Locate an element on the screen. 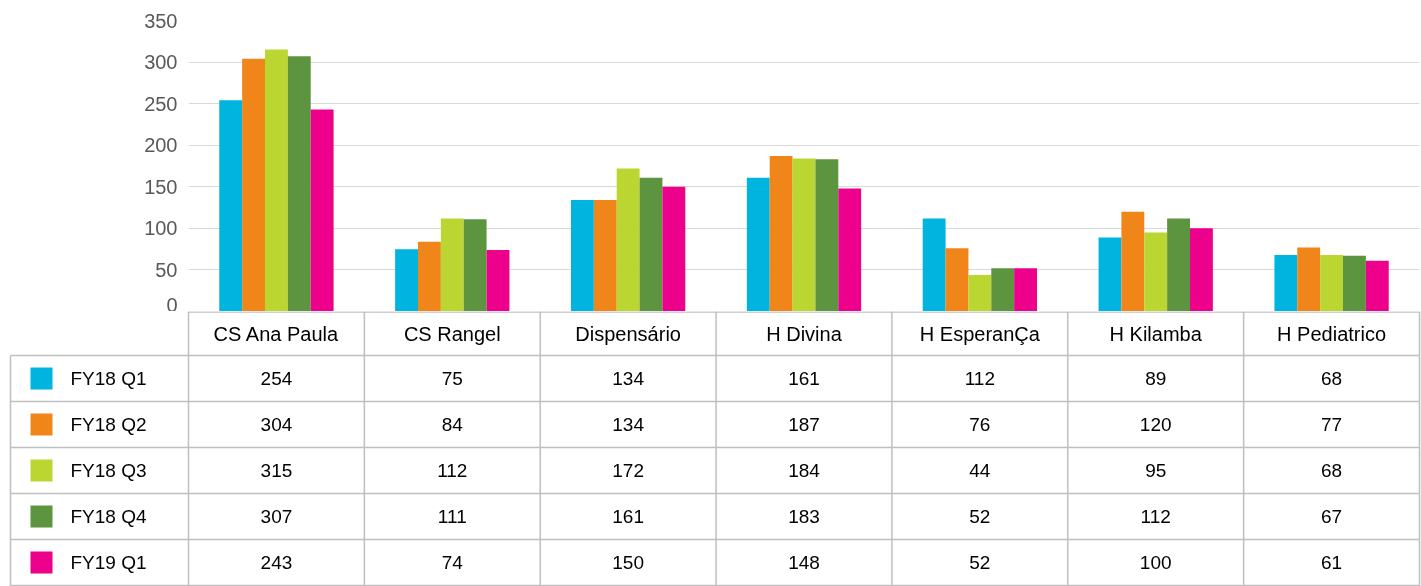 The height and width of the screenshot is (586, 1421). data-label: 148 is located at coordinates (804, 562).